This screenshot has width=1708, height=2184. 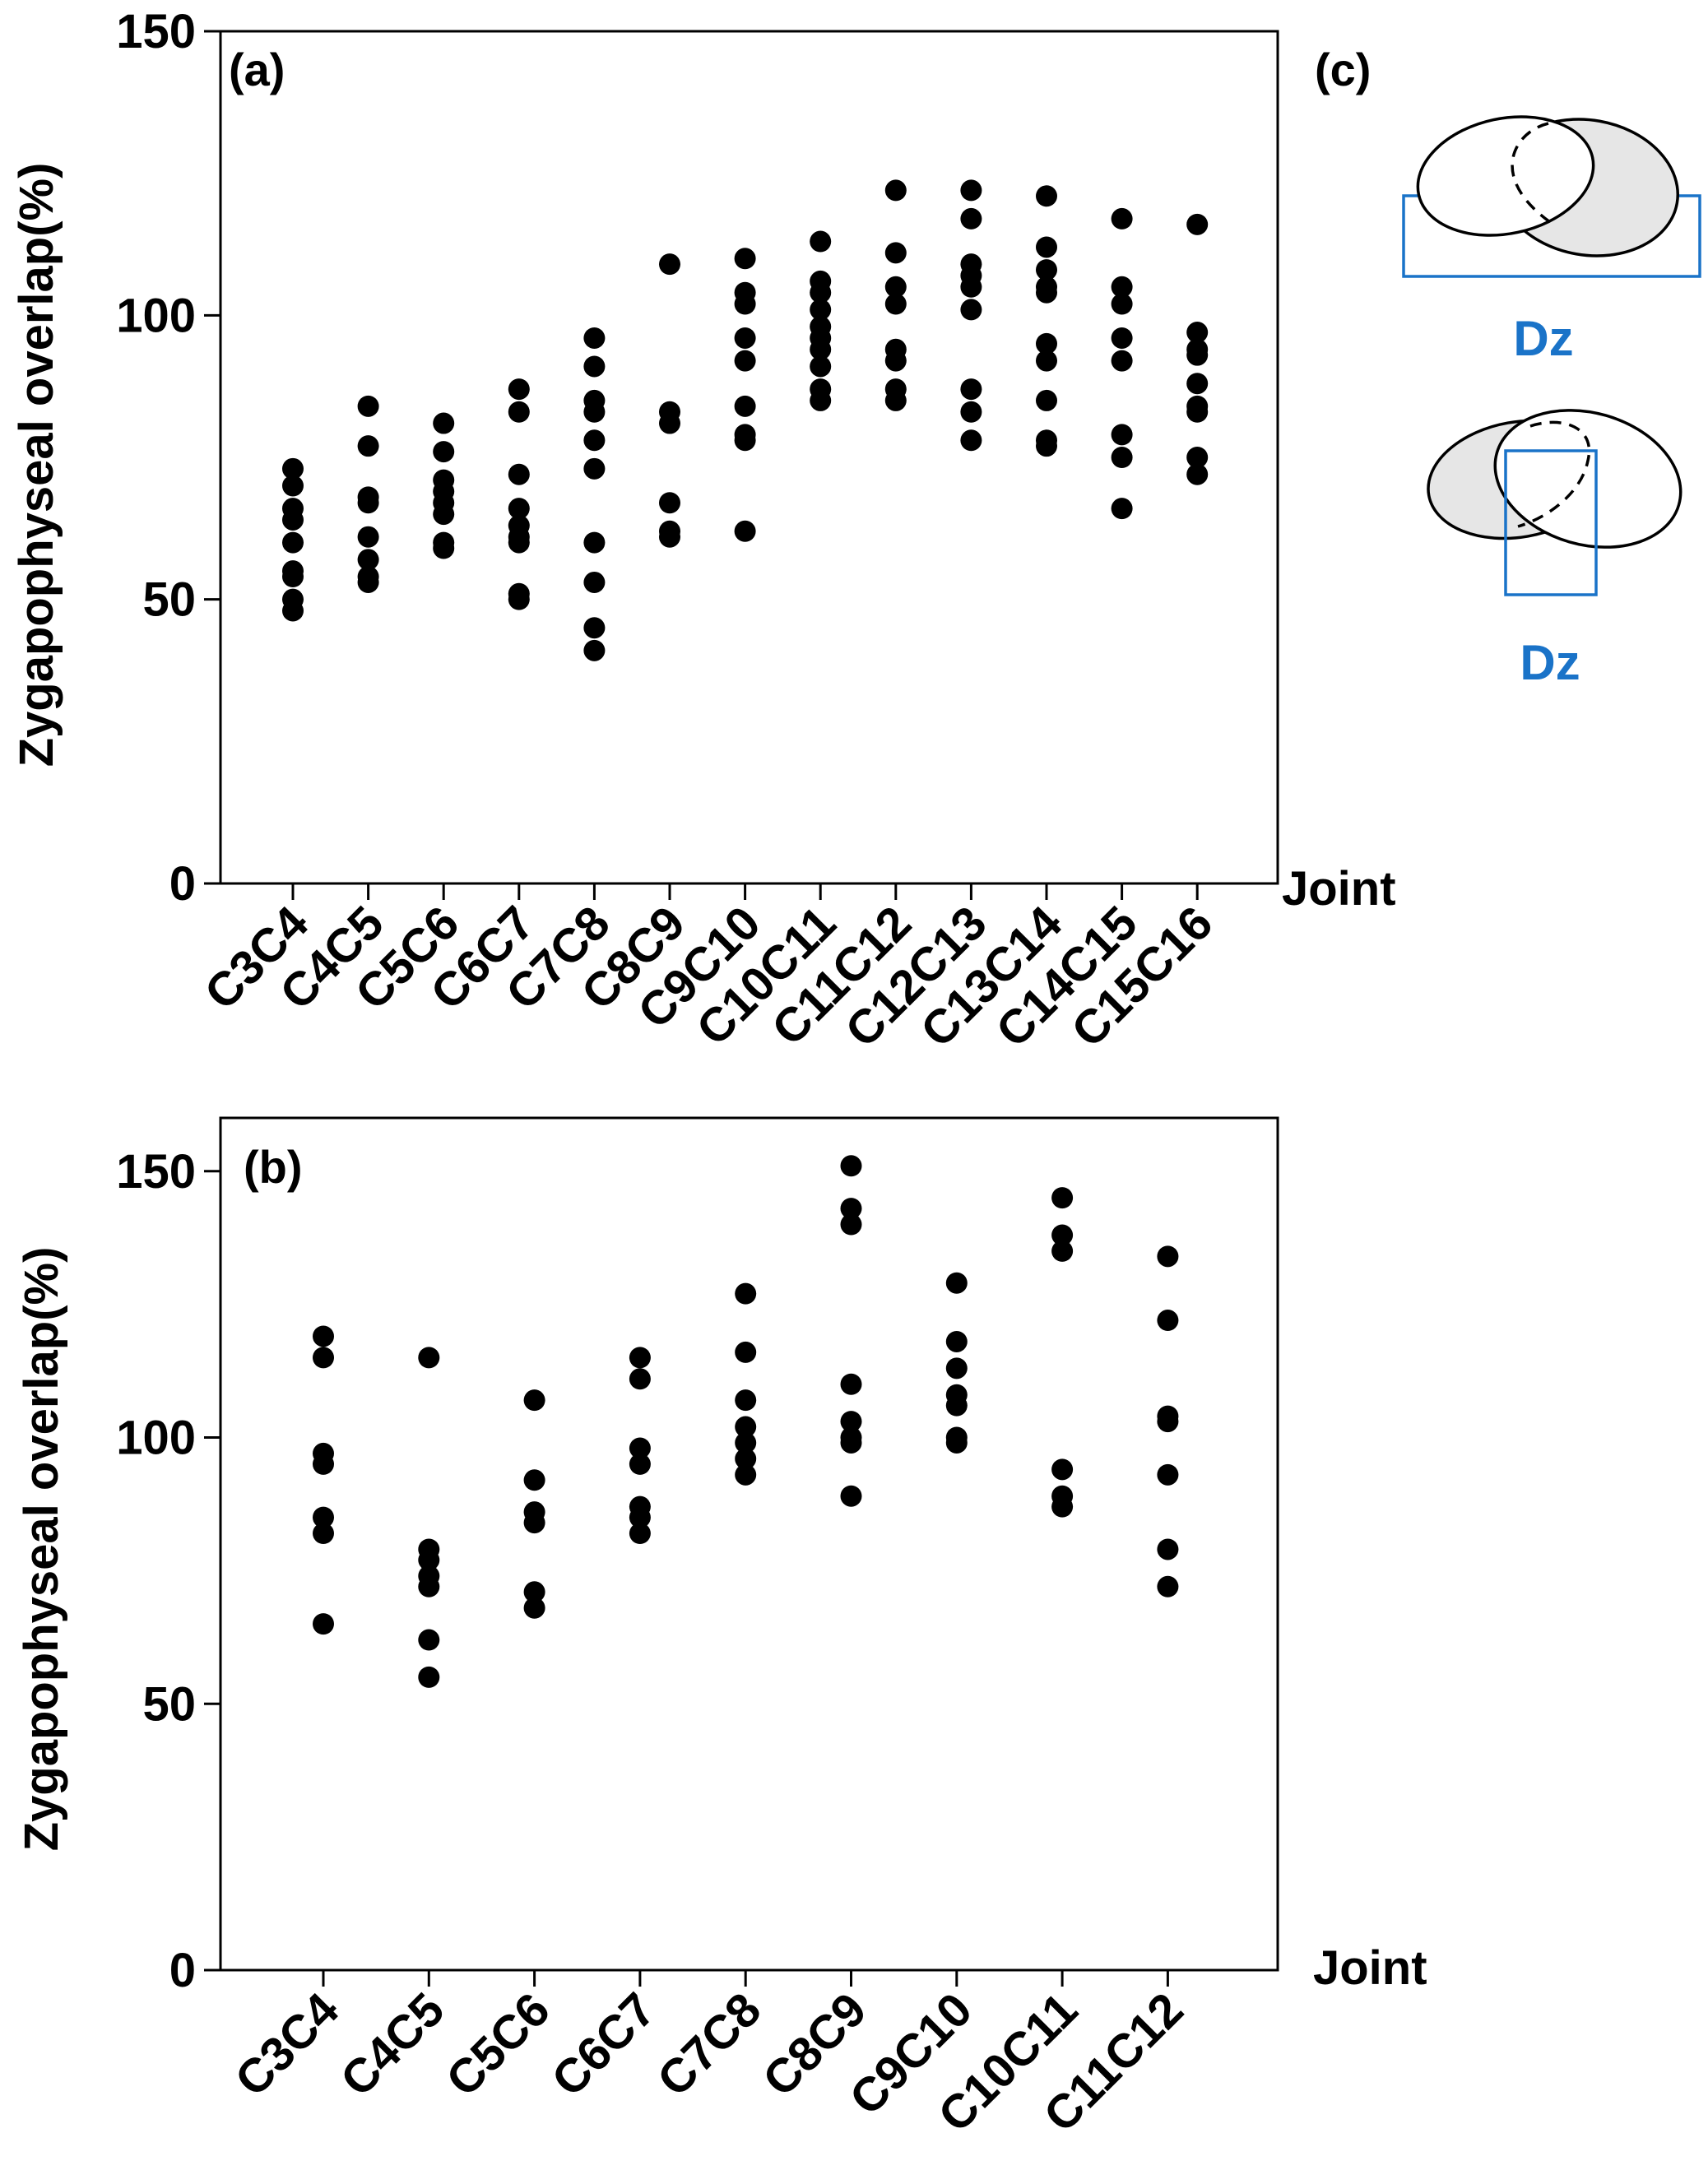 I want to click on panel-a-label: (a), so click(x=257, y=69).